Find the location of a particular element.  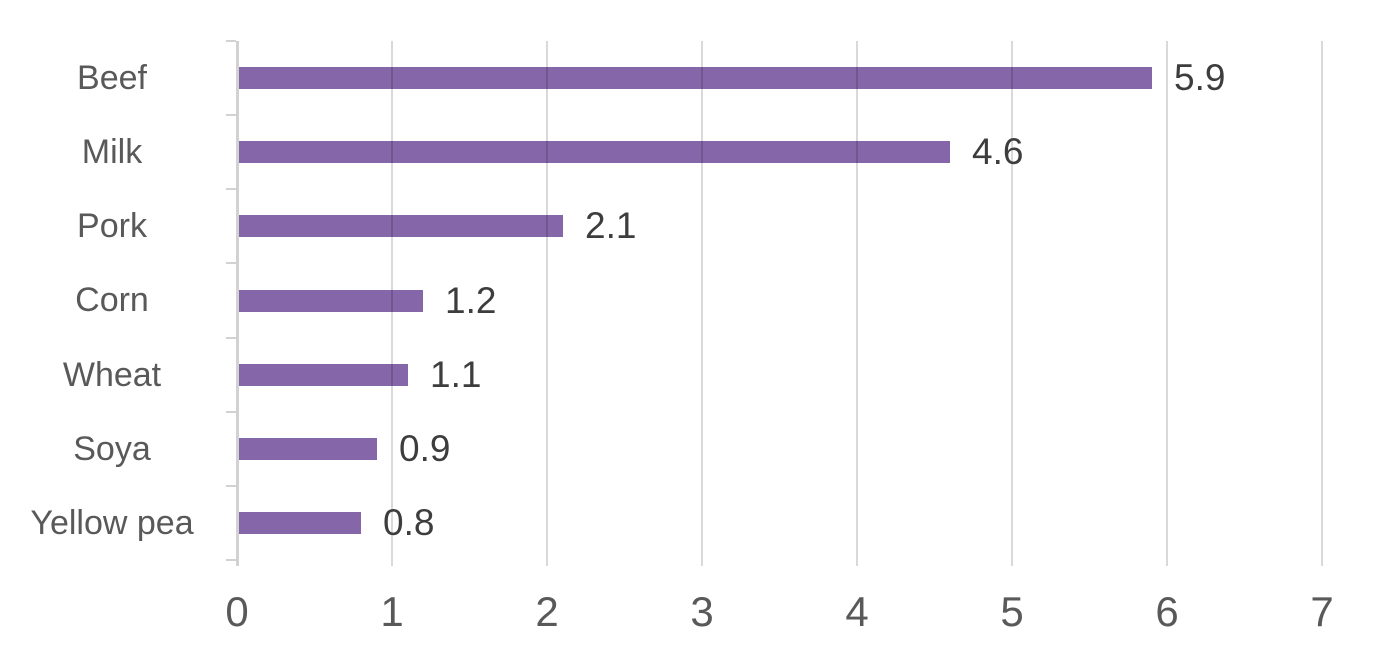

value-label-beef: 5.9 is located at coordinates (1200, 77).